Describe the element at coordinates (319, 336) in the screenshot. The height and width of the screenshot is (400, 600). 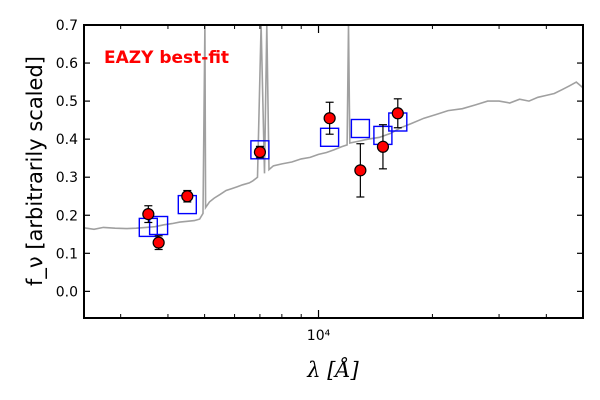
I see `x-tick-label: 10⁴` at that location.